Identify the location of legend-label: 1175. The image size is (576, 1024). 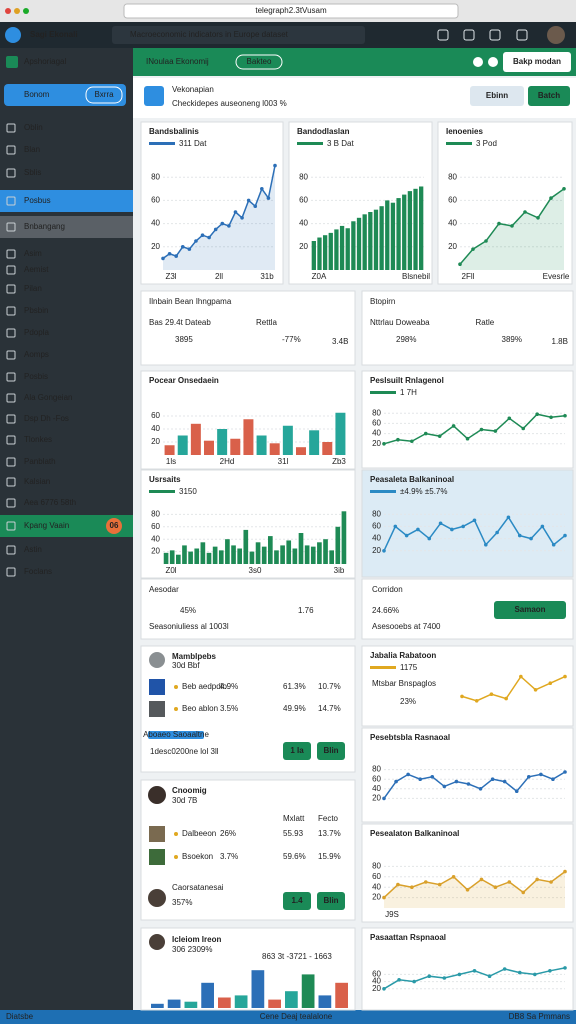
(409, 667).